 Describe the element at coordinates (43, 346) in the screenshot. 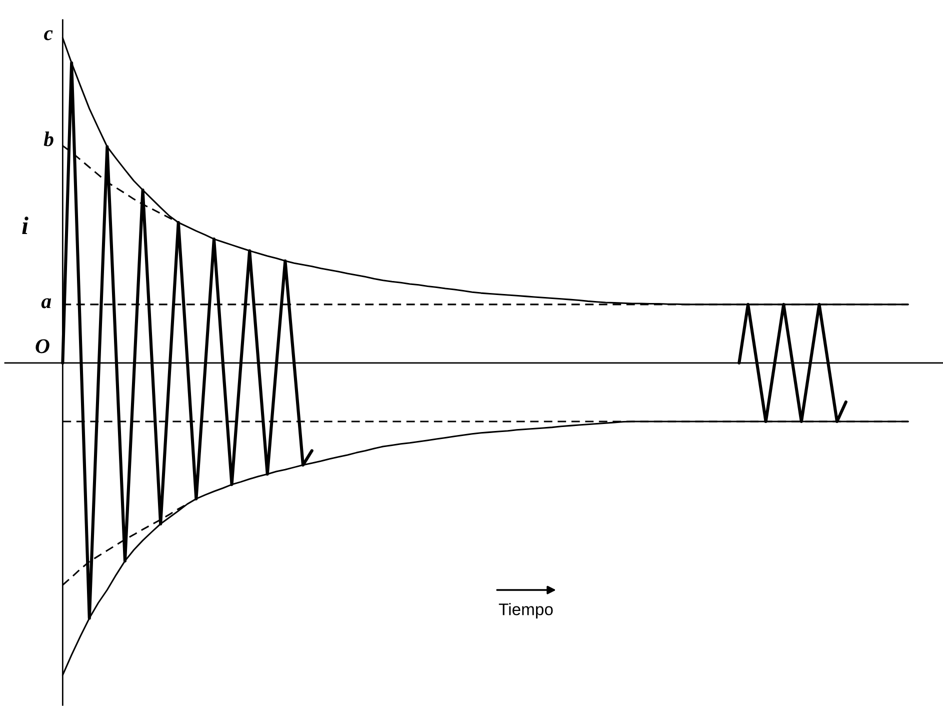

I see `text: O` at that location.